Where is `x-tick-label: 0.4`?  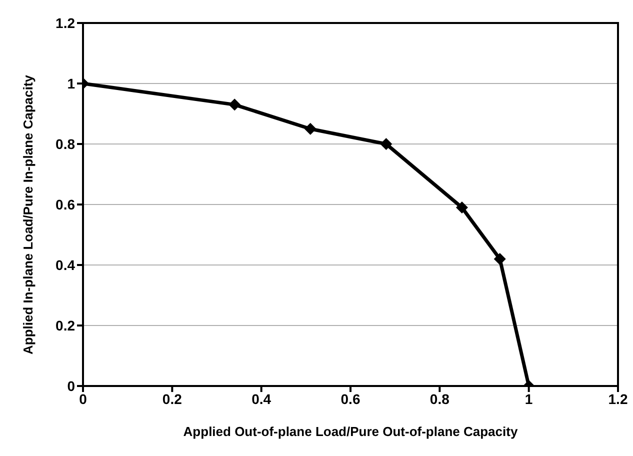
x-tick-label: 0.4 is located at coordinates (262, 398).